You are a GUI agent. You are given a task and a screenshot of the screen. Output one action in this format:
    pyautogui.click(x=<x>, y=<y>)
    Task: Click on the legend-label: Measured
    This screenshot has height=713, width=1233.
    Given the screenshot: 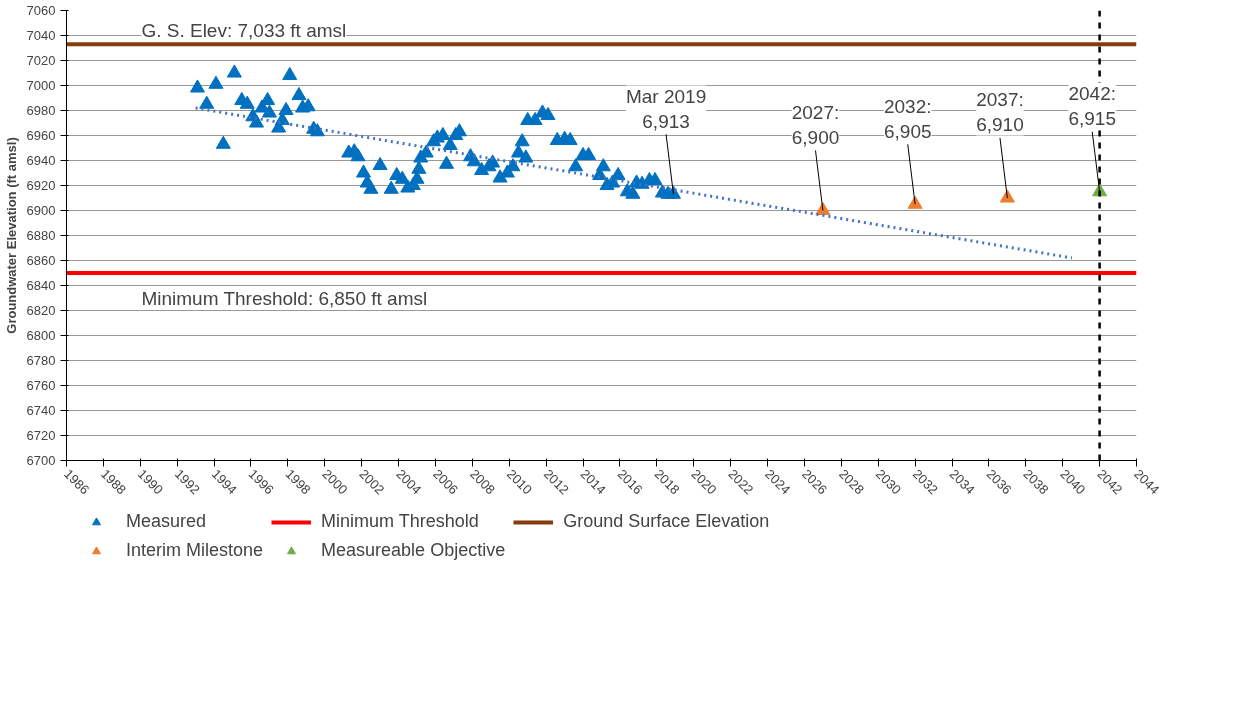 What is the action you would take?
    pyautogui.click(x=166, y=521)
    